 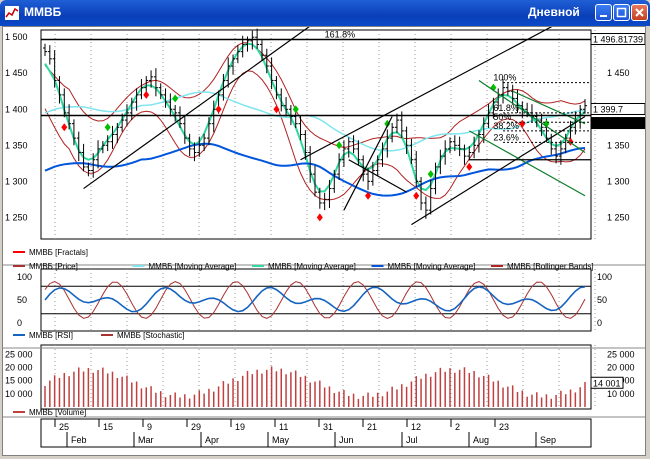 What do you see at coordinates (325, 13) in the screenshot?
I see `title-bar: ММВБ Дневной` at bounding box center [325, 13].